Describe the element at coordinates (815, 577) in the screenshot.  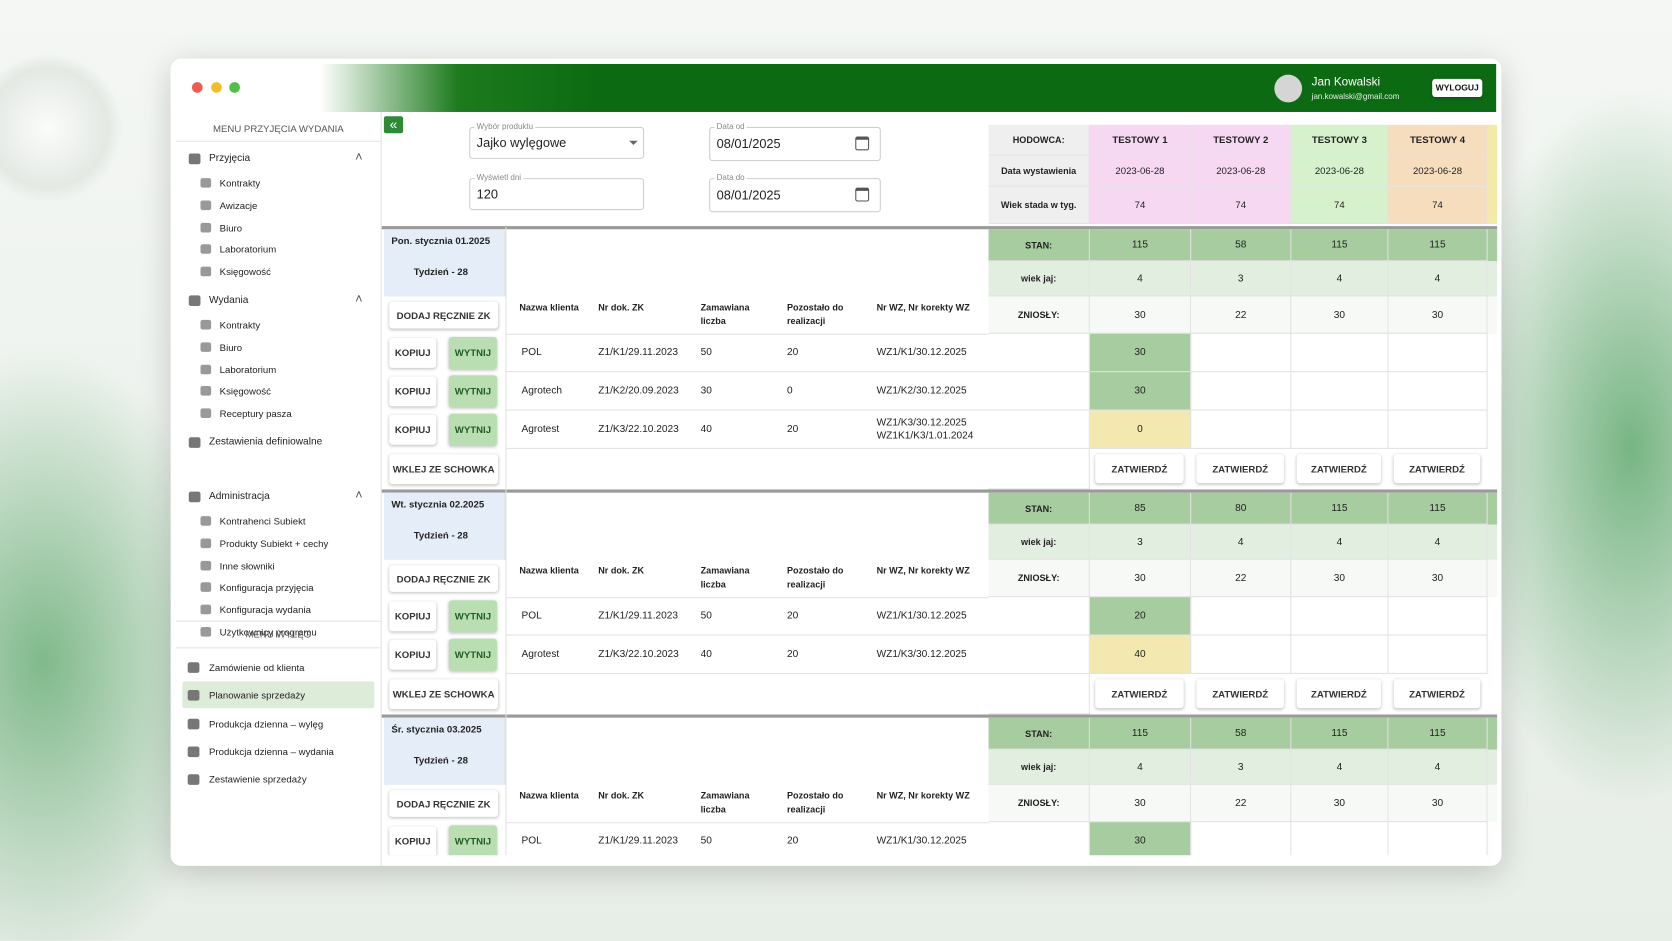
I see `column-header: Pozostało do realizacji` at that location.